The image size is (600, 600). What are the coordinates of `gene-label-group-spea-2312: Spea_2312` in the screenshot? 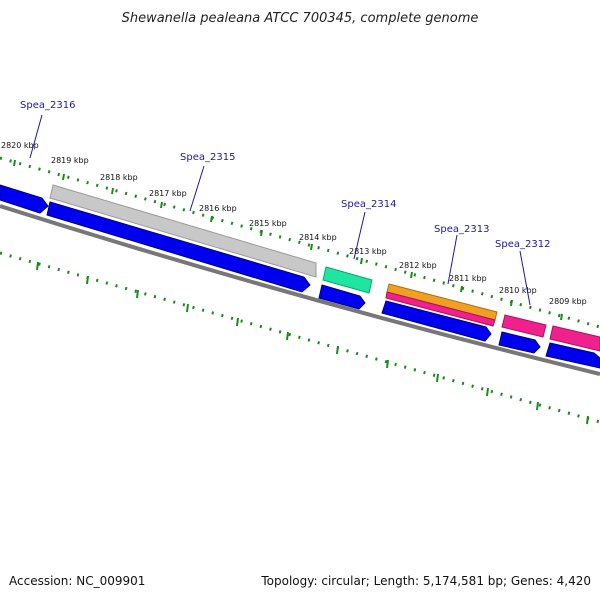 It's located at (522, 272).